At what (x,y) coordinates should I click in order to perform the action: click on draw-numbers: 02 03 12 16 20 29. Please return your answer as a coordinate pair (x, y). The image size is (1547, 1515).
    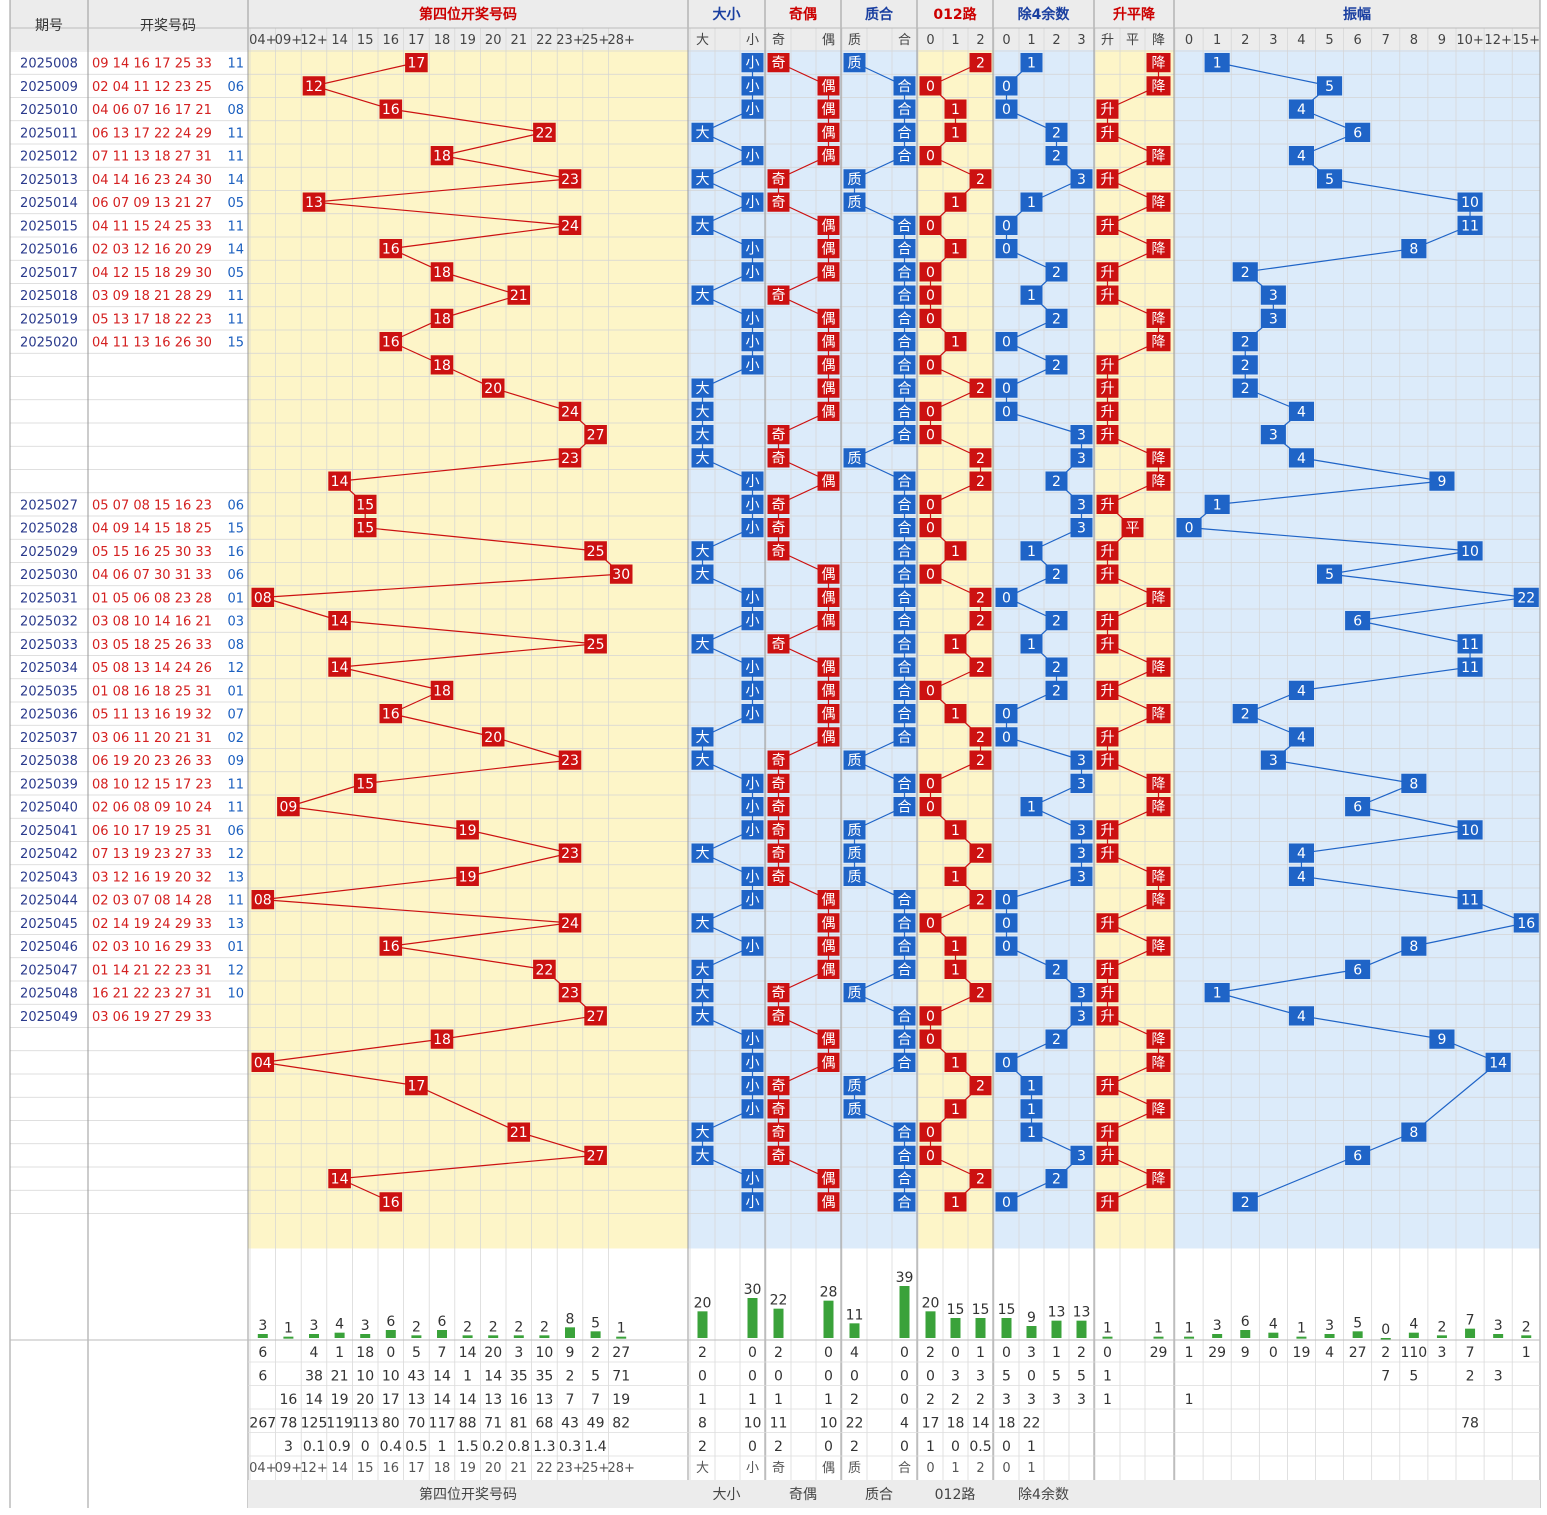
    Looking at the image, I should click on (152, 250).